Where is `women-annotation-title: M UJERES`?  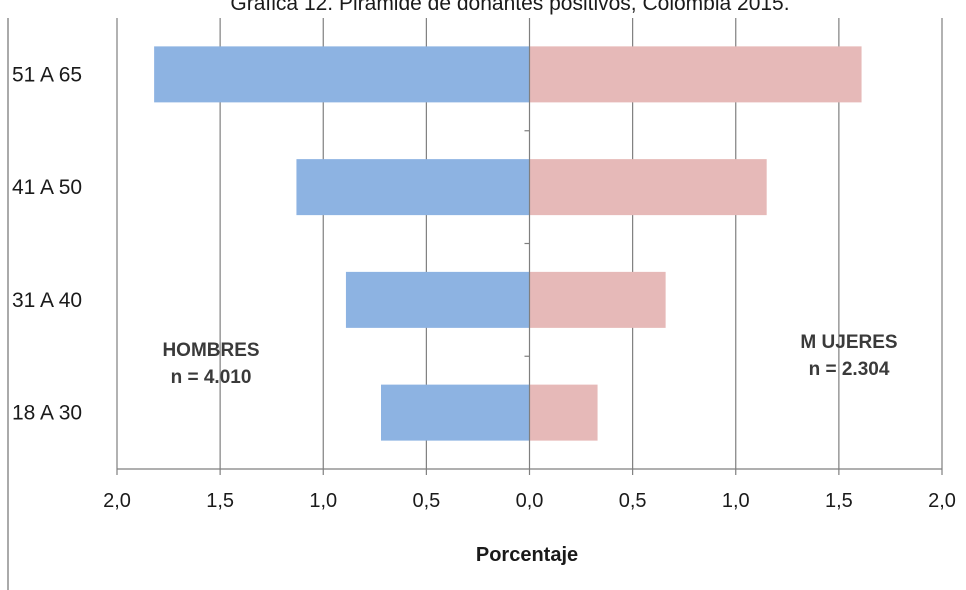 women-annotation-title: M UJERES is located at coordinates (848, 342).